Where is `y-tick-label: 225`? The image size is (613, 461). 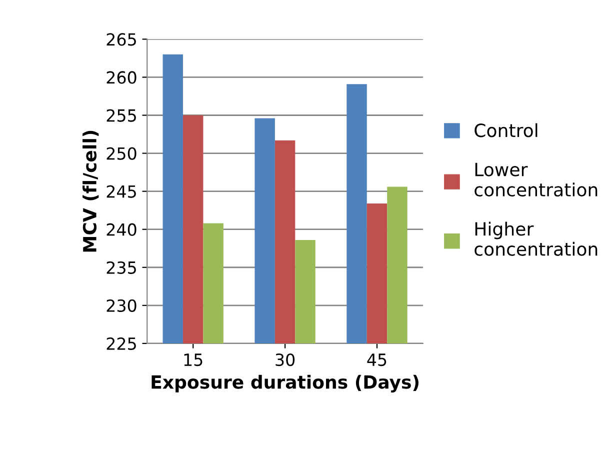 y-tick-label: 225 is located at coordinates (121, 343).